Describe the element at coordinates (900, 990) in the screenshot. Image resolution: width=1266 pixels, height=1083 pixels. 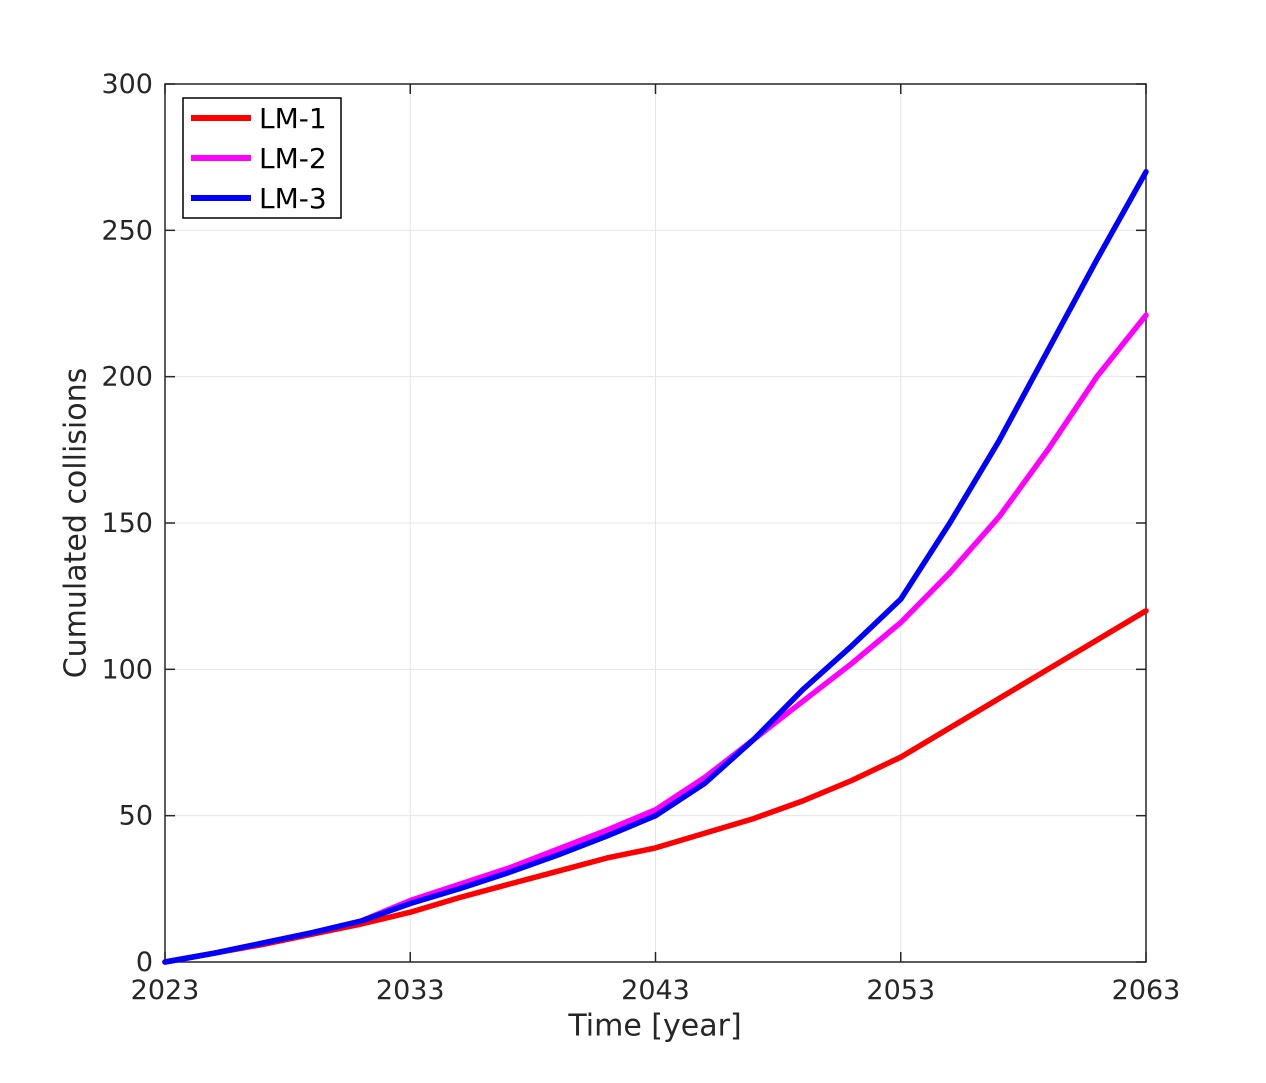
I see `x-tick-label: 2053` at that location.